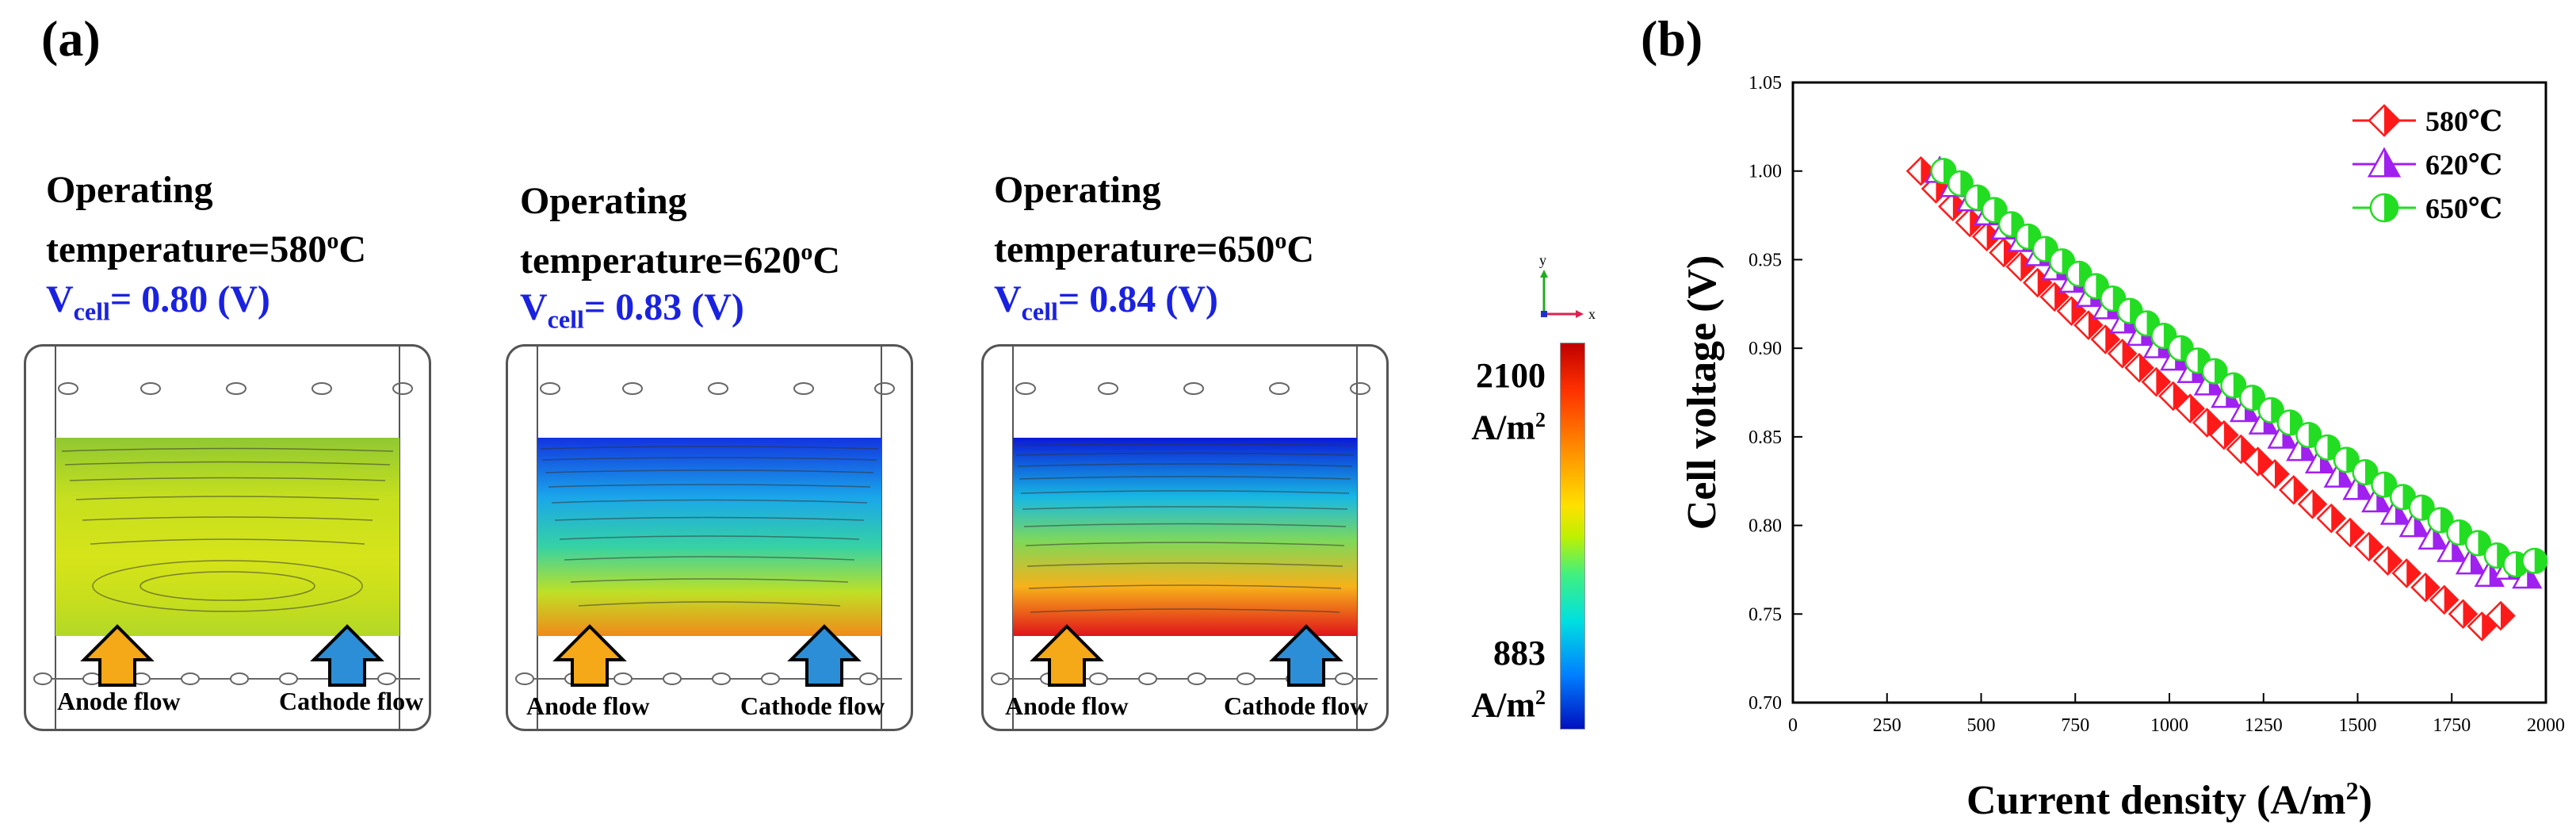 The image size is (2576, 839). I want to click on legend-label: 650℃, so click(2463, 208).